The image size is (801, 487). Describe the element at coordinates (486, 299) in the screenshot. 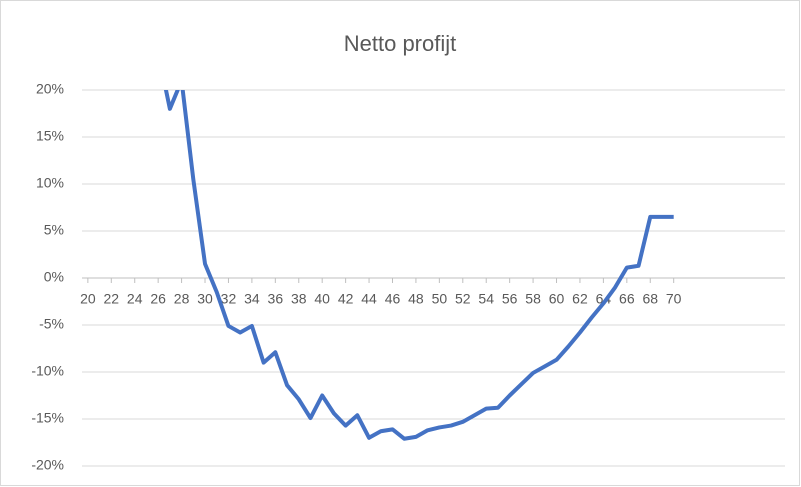

I see `x-tick-label: 54` at that location.